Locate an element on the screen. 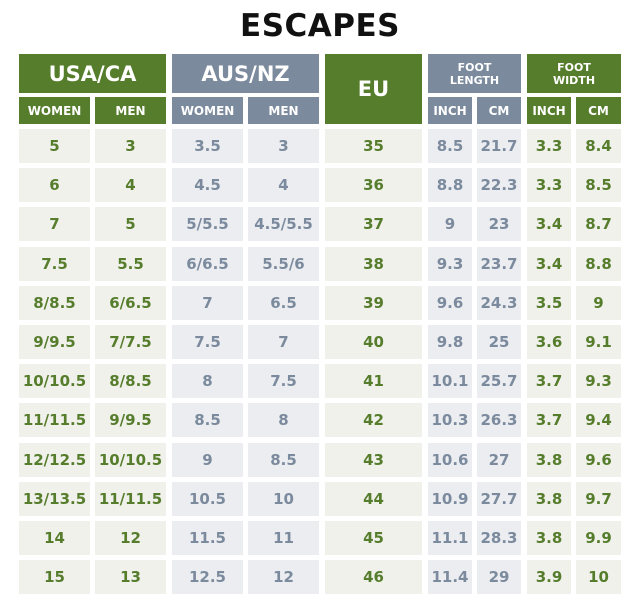 This screenshot has height=612, width=640. cell-width-cm: 8.5 is located at coordinates (598, 185).